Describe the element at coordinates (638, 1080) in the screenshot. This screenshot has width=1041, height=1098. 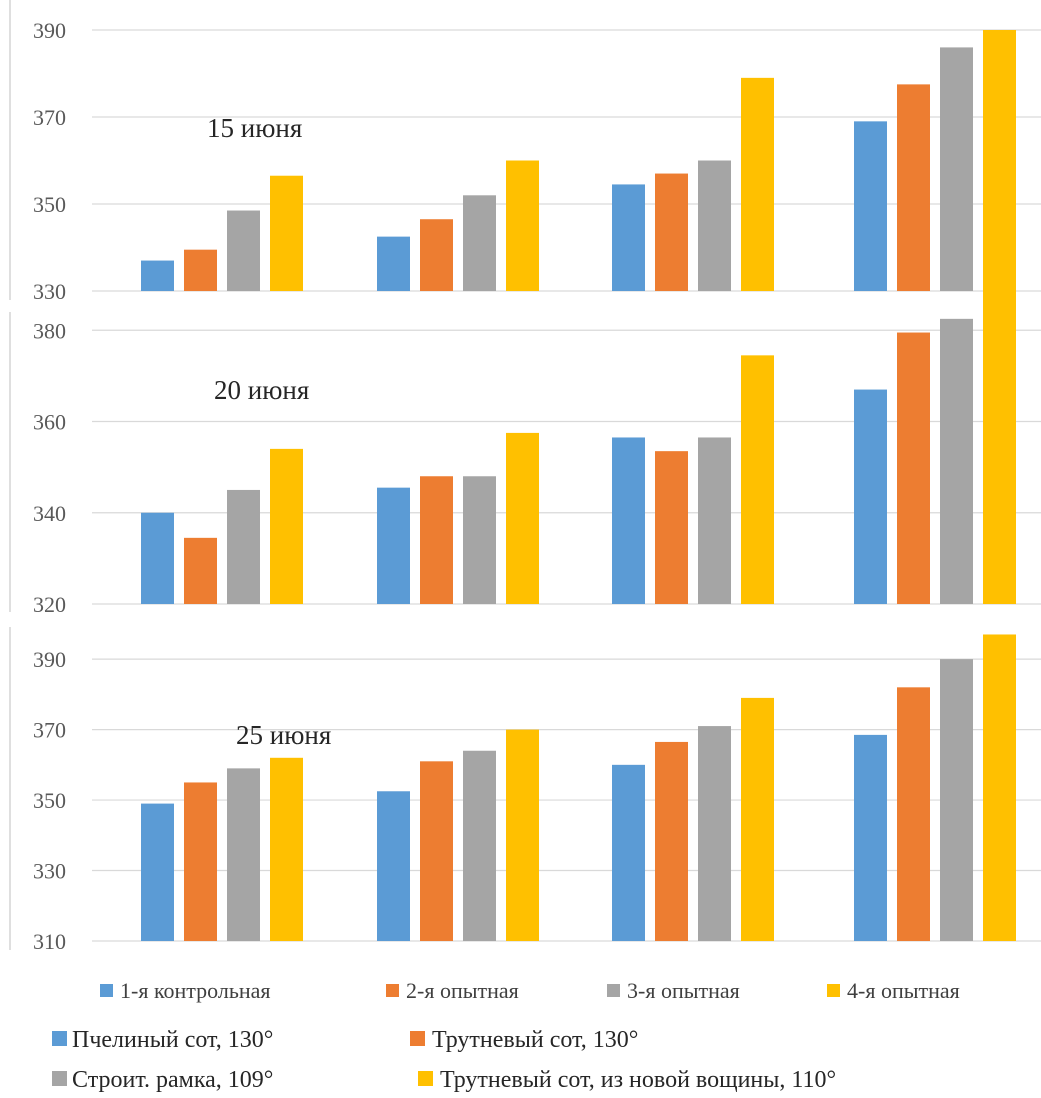
I see `legend-label: Трутневый сот, из новой вощины, 110°` at that location.